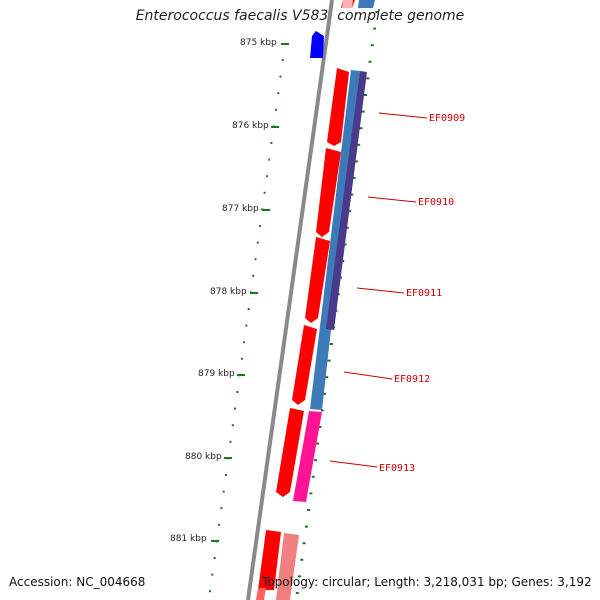 This screenshot has width=600, height=600. Describe the element at coordinates (269, 560) in the screenshot. I see `forward-cds-lower` at that location.